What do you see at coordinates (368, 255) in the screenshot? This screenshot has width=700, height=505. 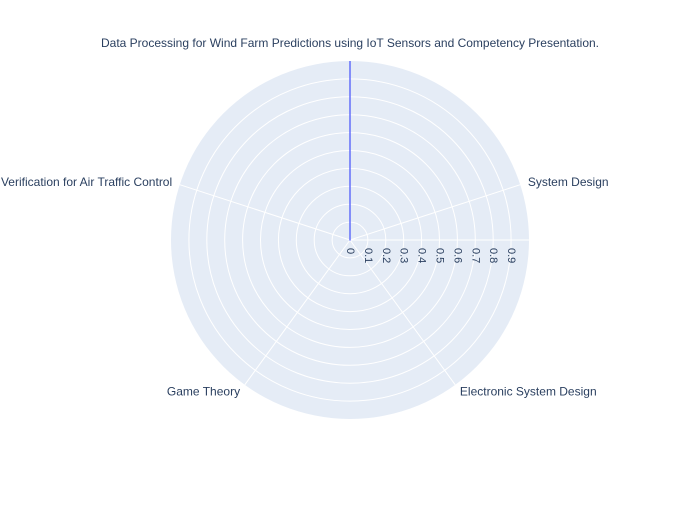 I see `radial-tick-label: 0.1` at bounding box center [368, 255].